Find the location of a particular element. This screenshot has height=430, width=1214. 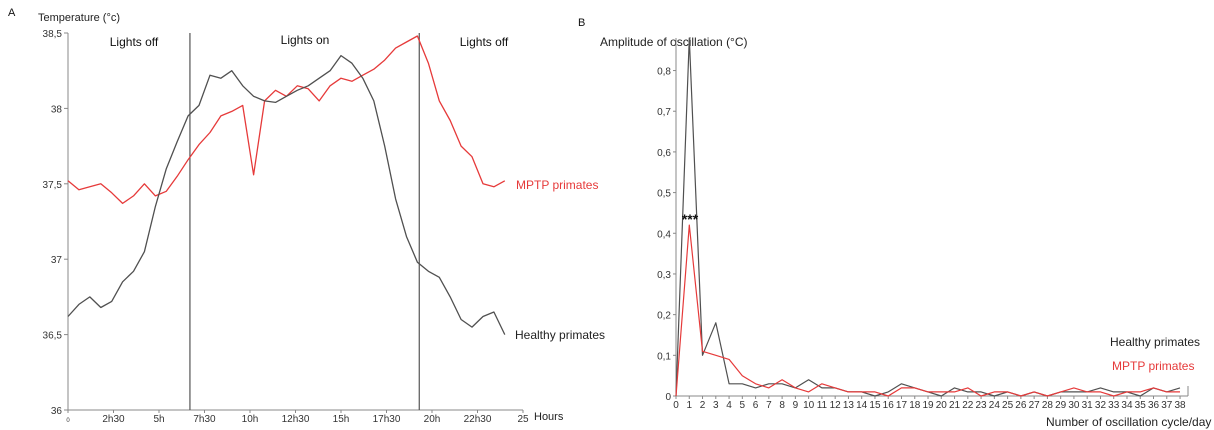

chart-b-x-tick-label: 21 is located at coordinates (955, 405).